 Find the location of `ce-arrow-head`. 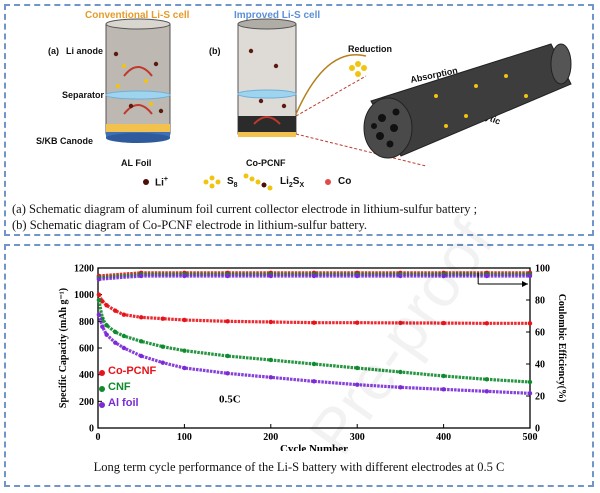

ce-arrow-head is located at coordinates (525, 284).